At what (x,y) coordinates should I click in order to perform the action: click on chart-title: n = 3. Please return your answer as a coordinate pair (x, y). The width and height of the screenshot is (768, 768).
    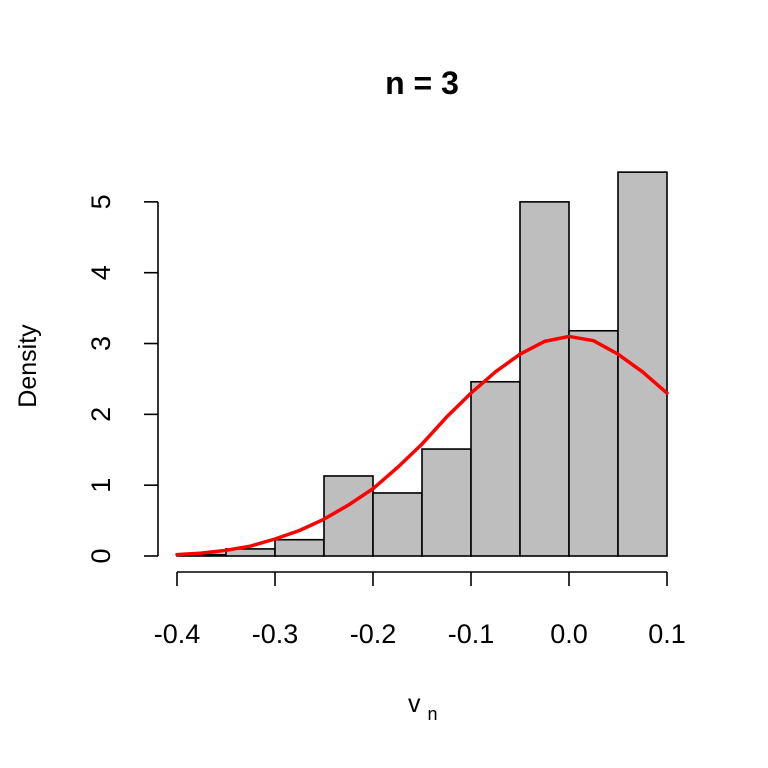
    Looking at the image, I should click on (422, 83).